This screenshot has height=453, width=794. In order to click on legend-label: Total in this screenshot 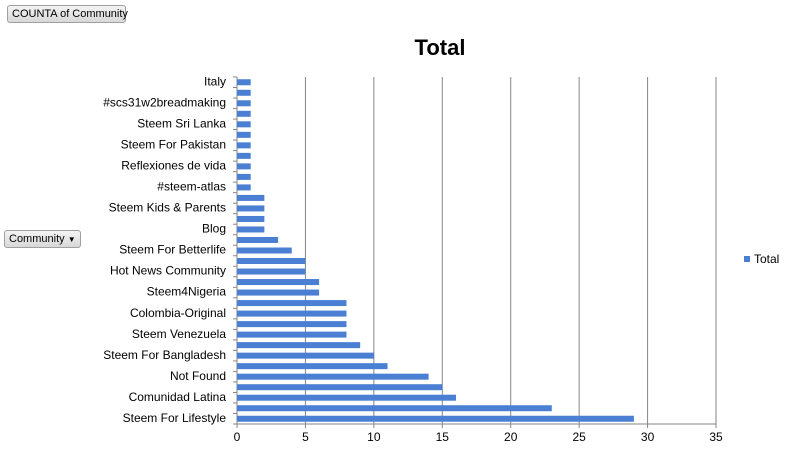, I will do `click(766, 259)`.